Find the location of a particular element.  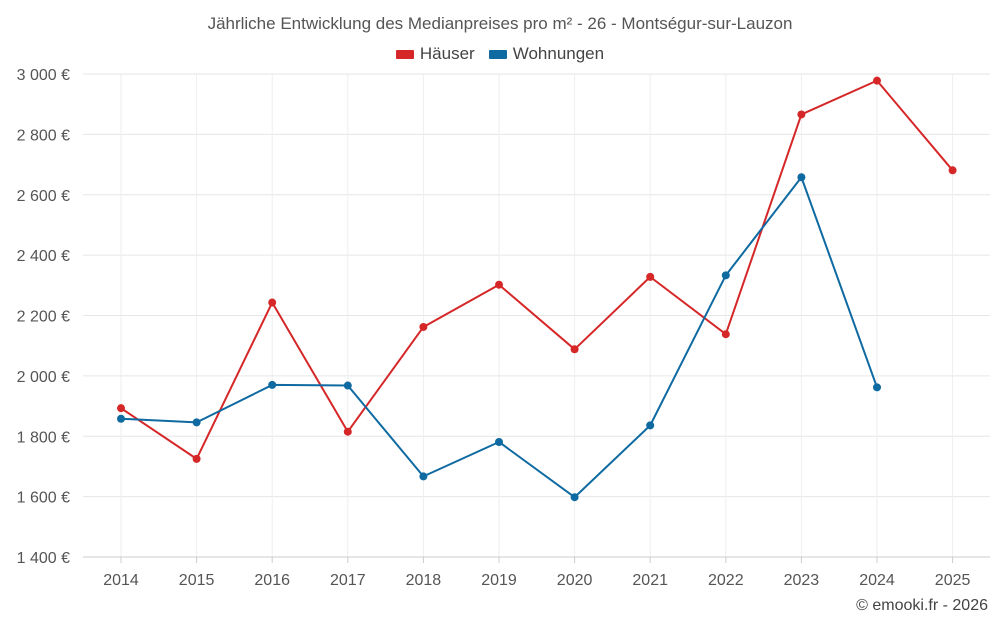

legend-swatch-wohnungen is located at coordinates (497, 54).